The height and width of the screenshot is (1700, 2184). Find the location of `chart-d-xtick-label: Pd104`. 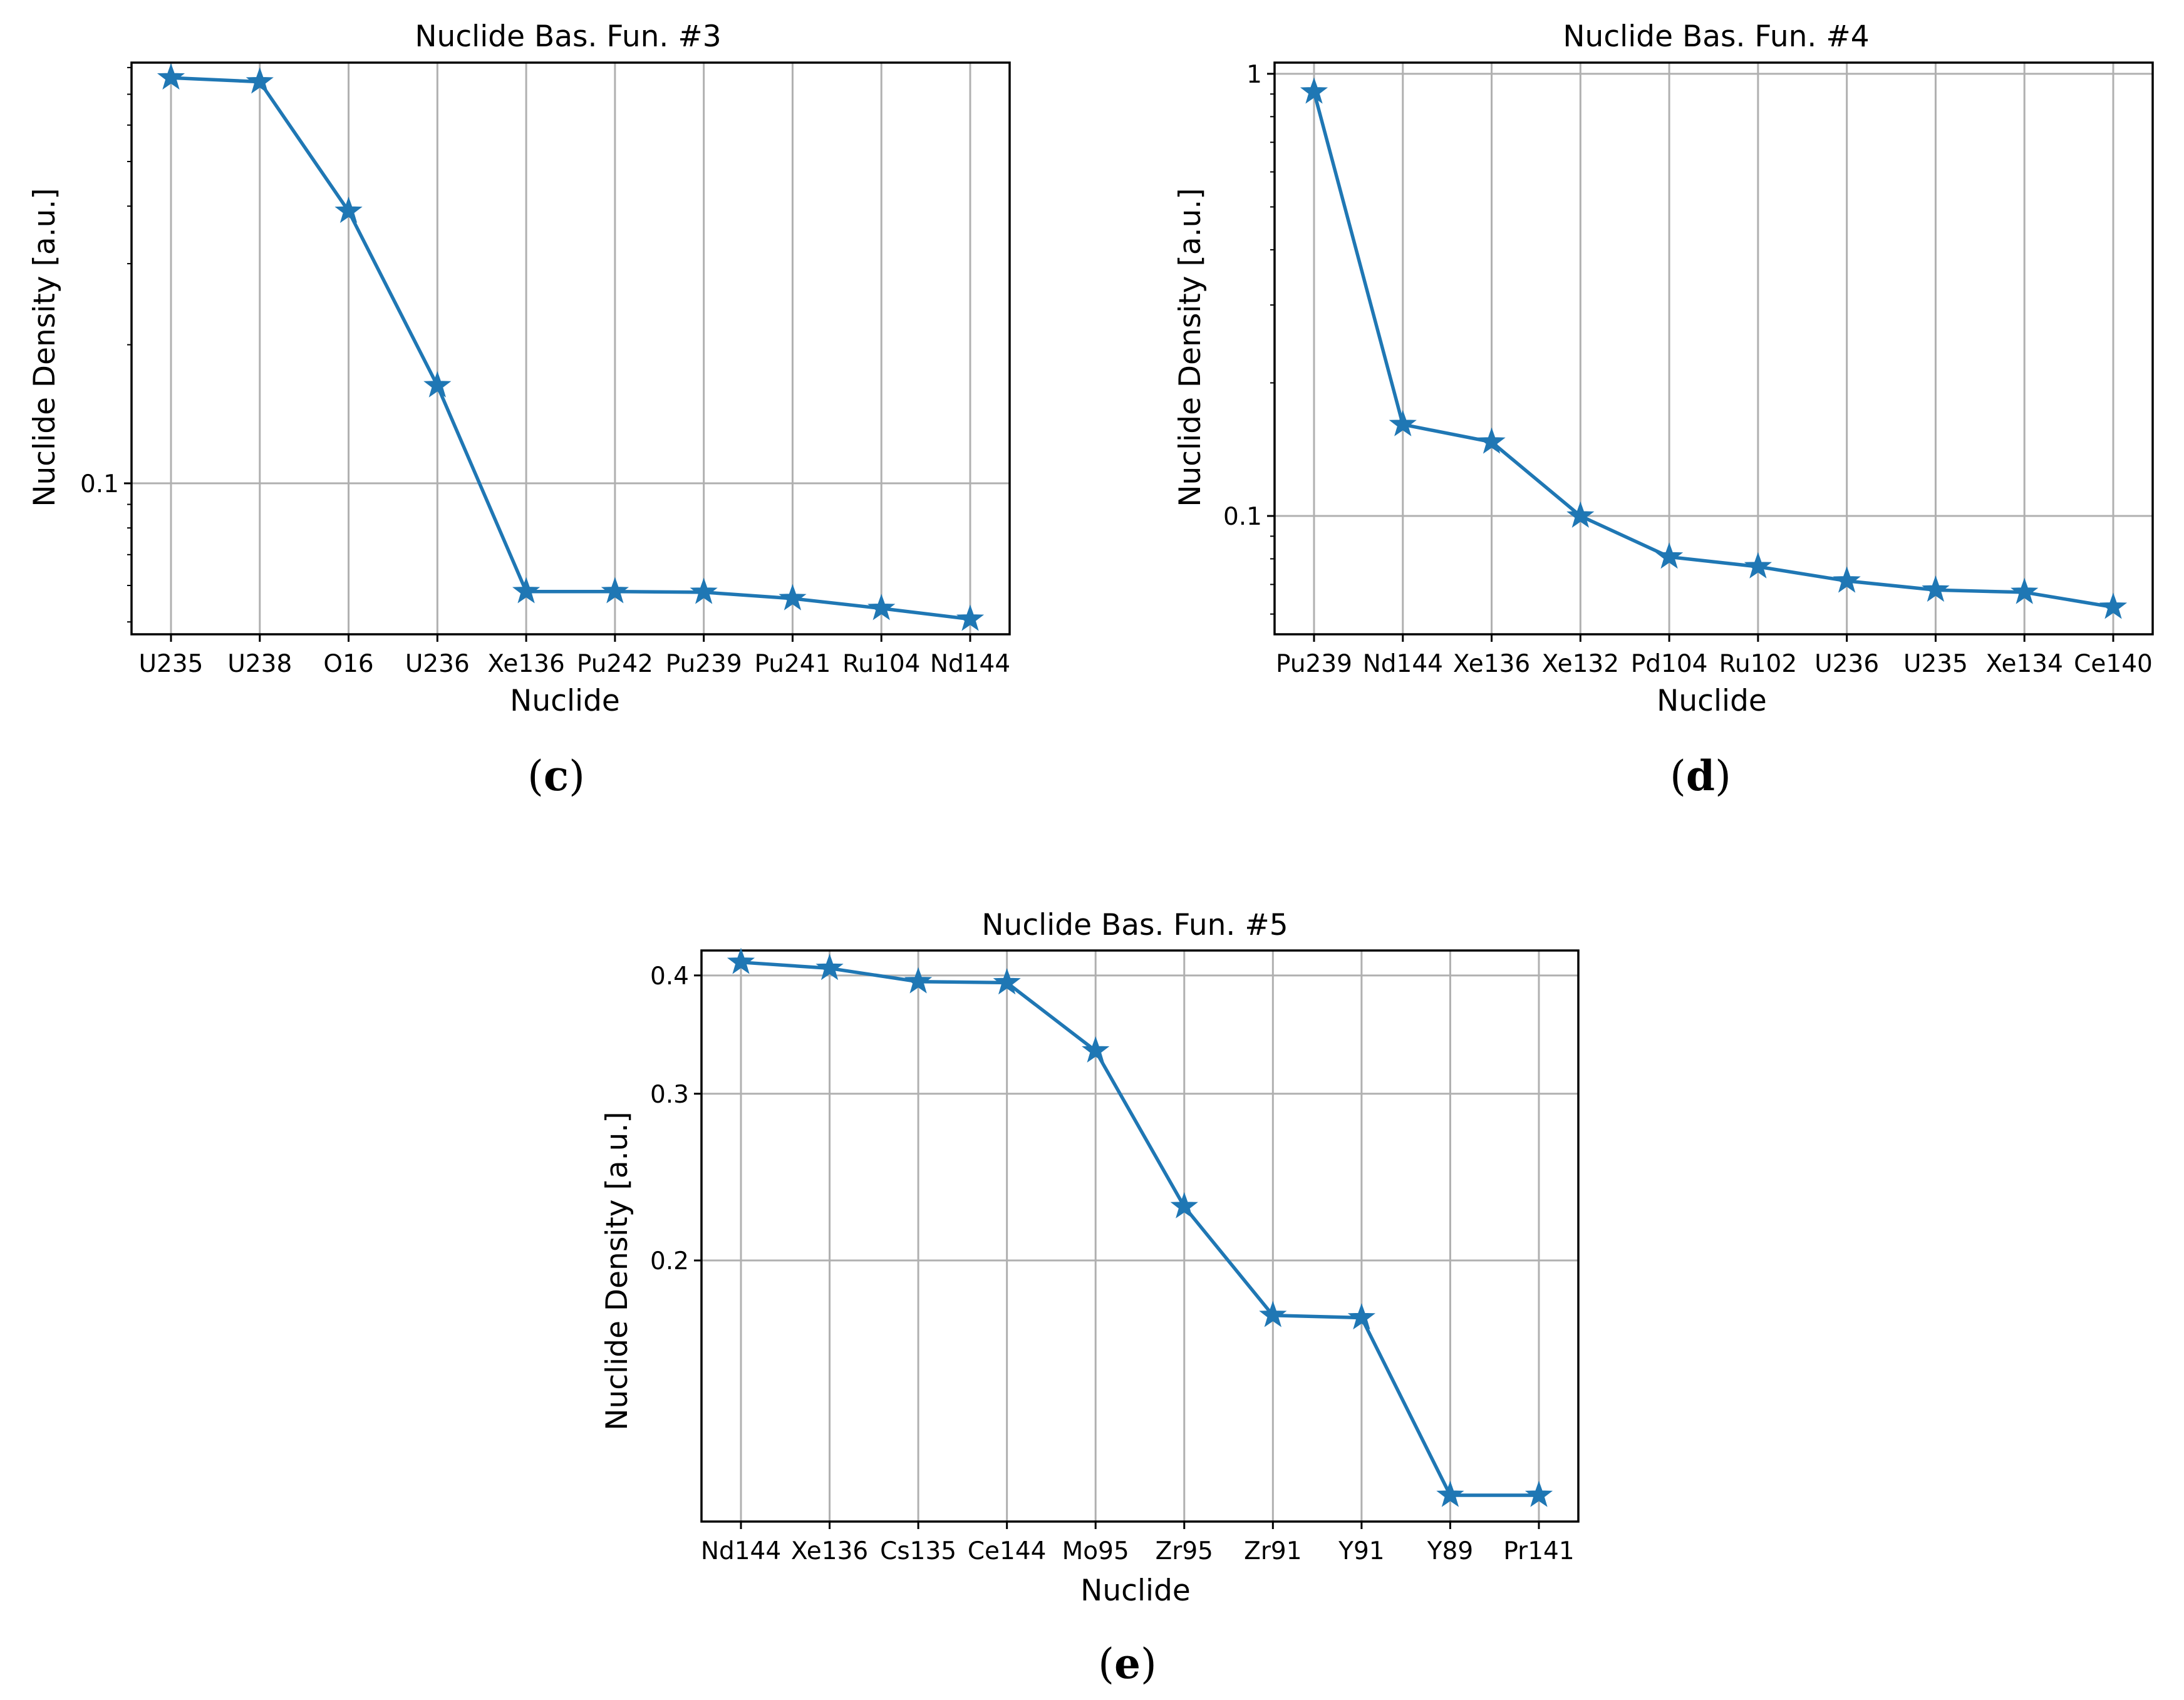

chart-d-xtick-label: Pd104 is located at coordinates (1670, 664).